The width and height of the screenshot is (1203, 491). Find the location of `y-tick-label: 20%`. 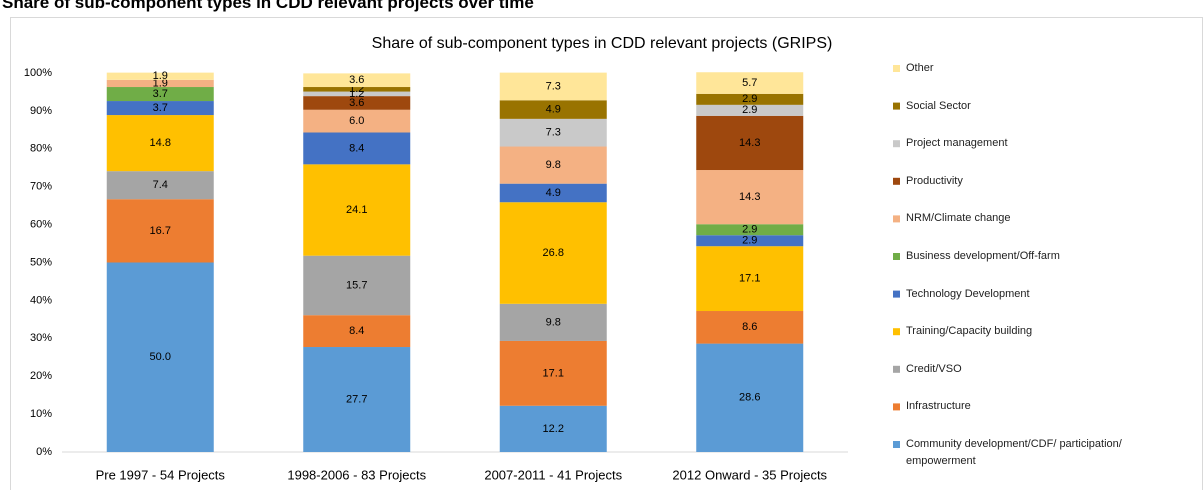

y-tick-label: 20% is located at coordinates (41, 376).